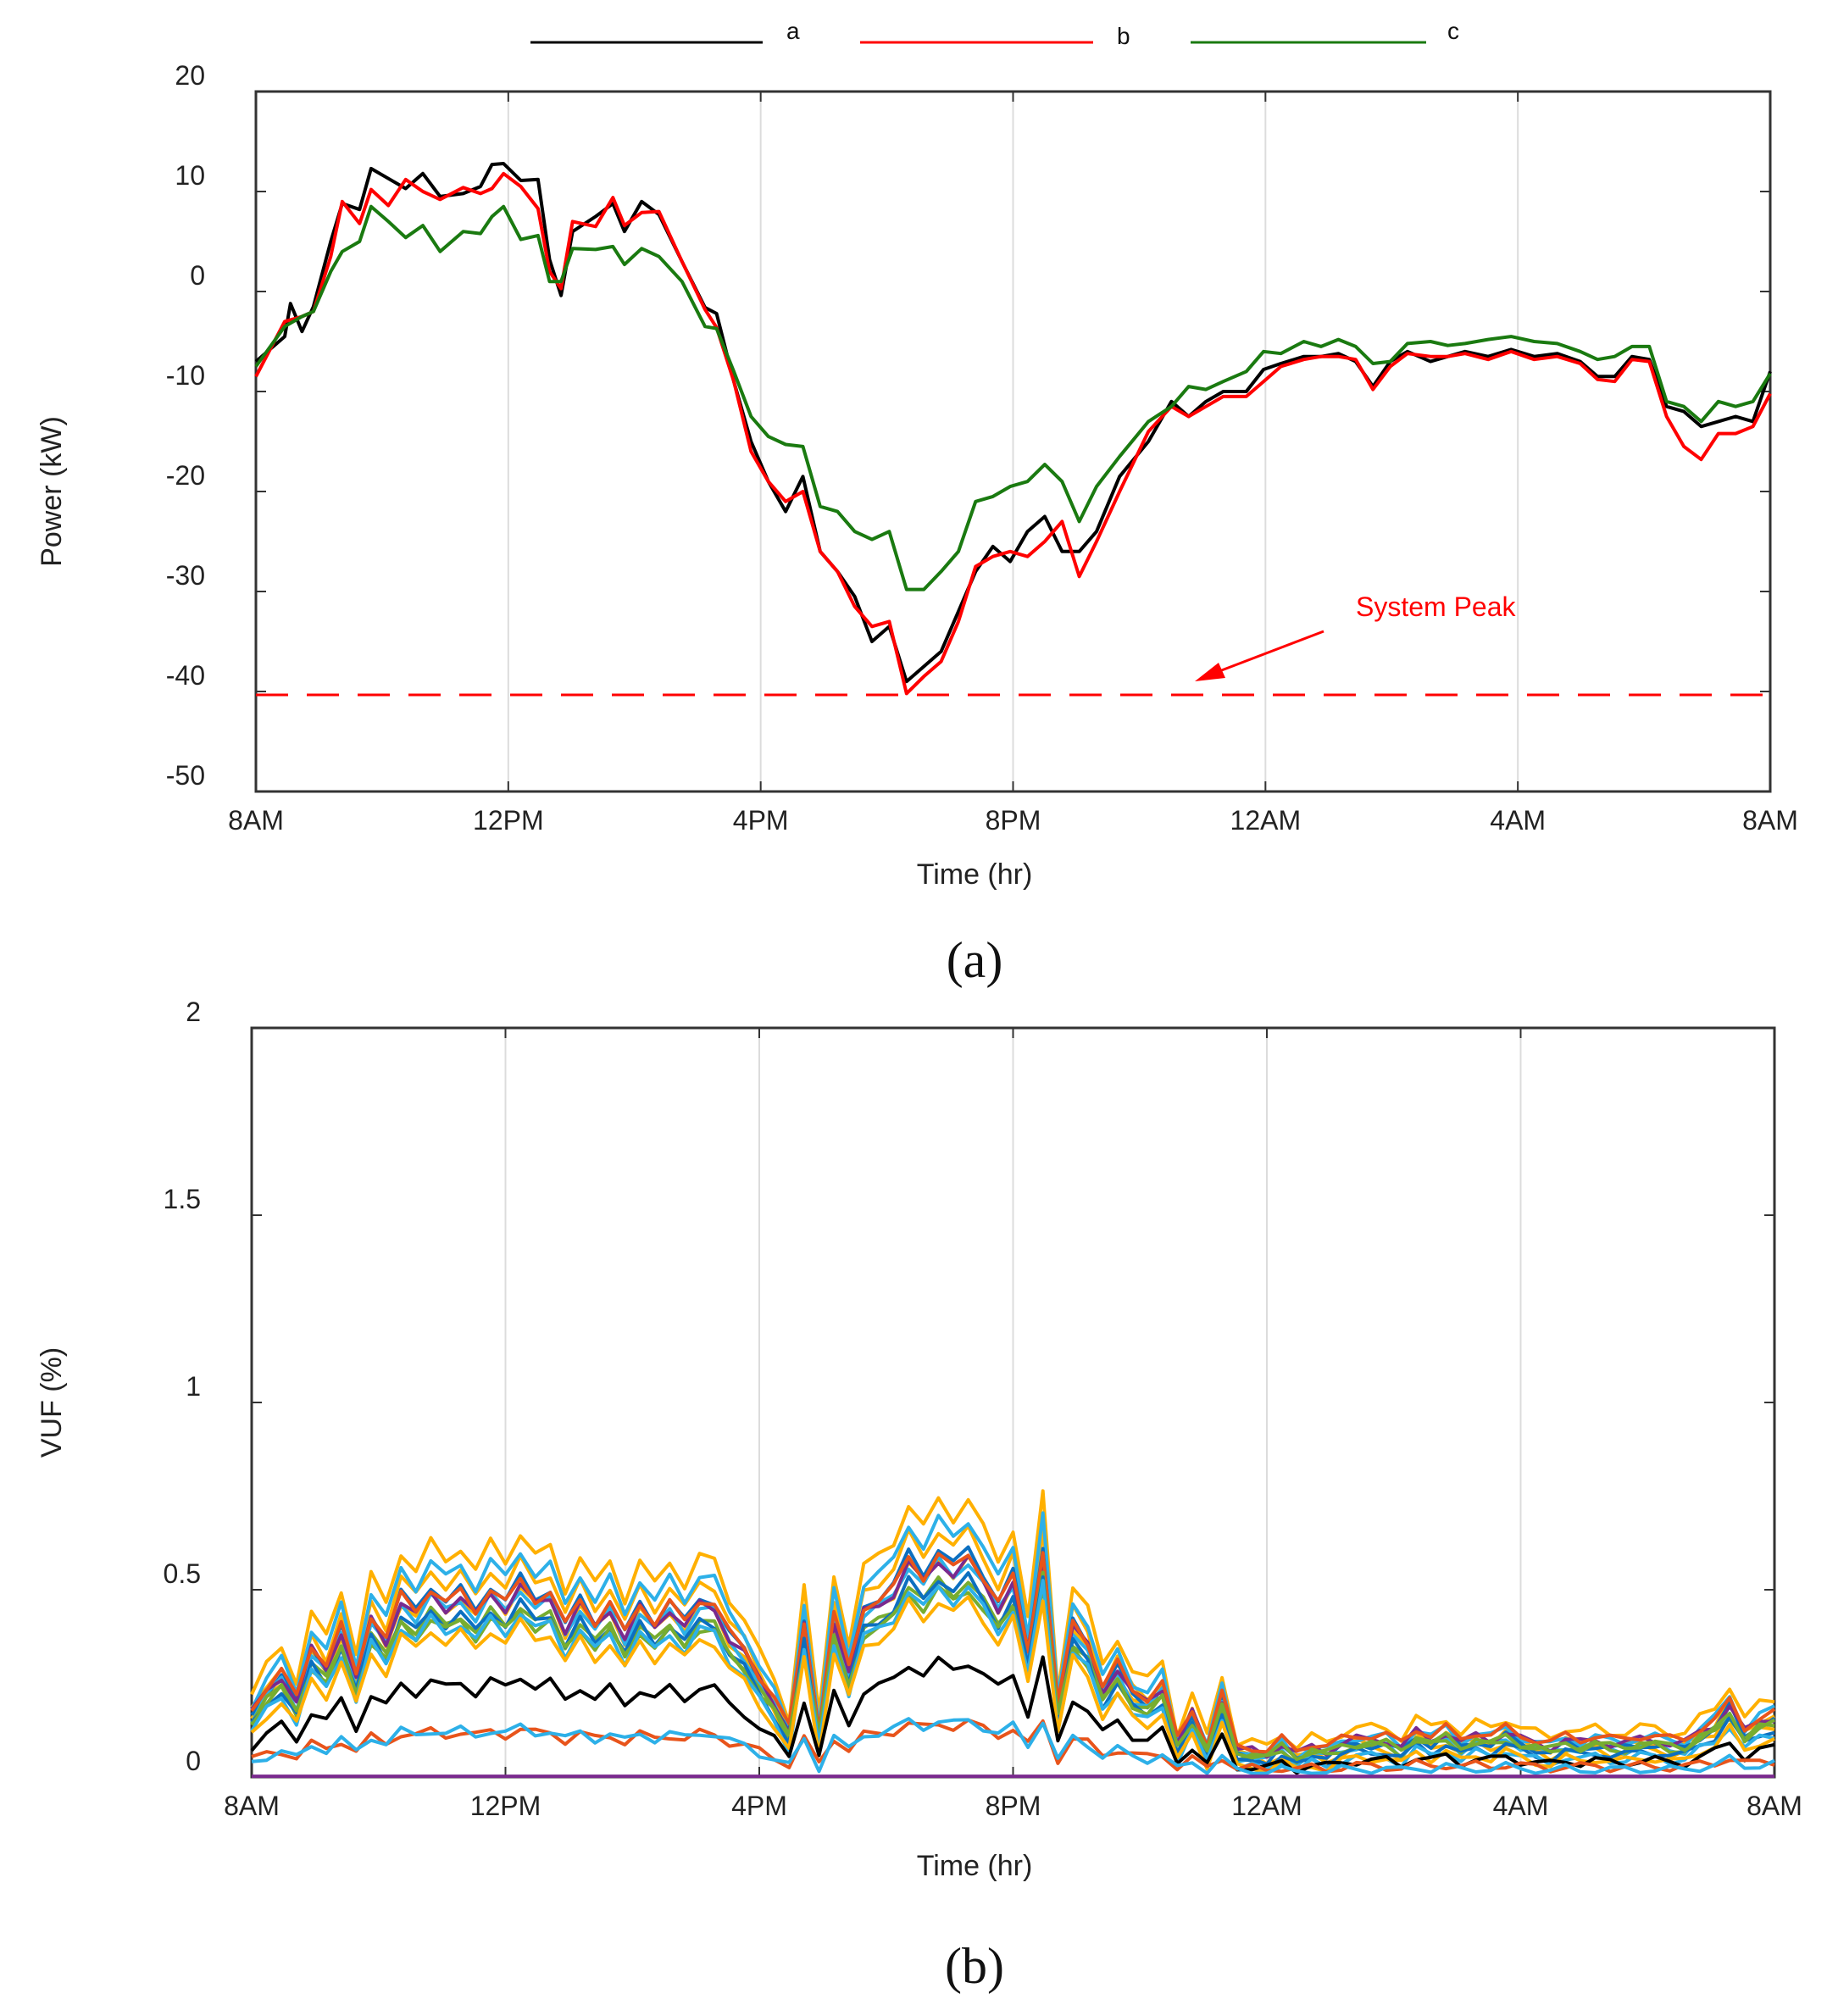  I want to click on y-tick-label: 0.5, so click(182, 1573).